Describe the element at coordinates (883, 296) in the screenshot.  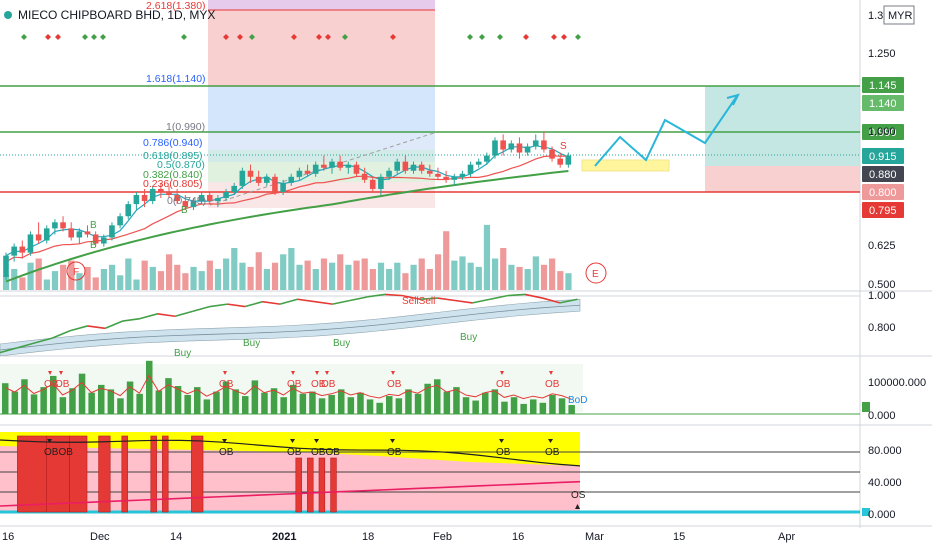
I see `price-axis: 1.145 1.140 0.990 0.915 0.880 0.800 0.795` at that location.